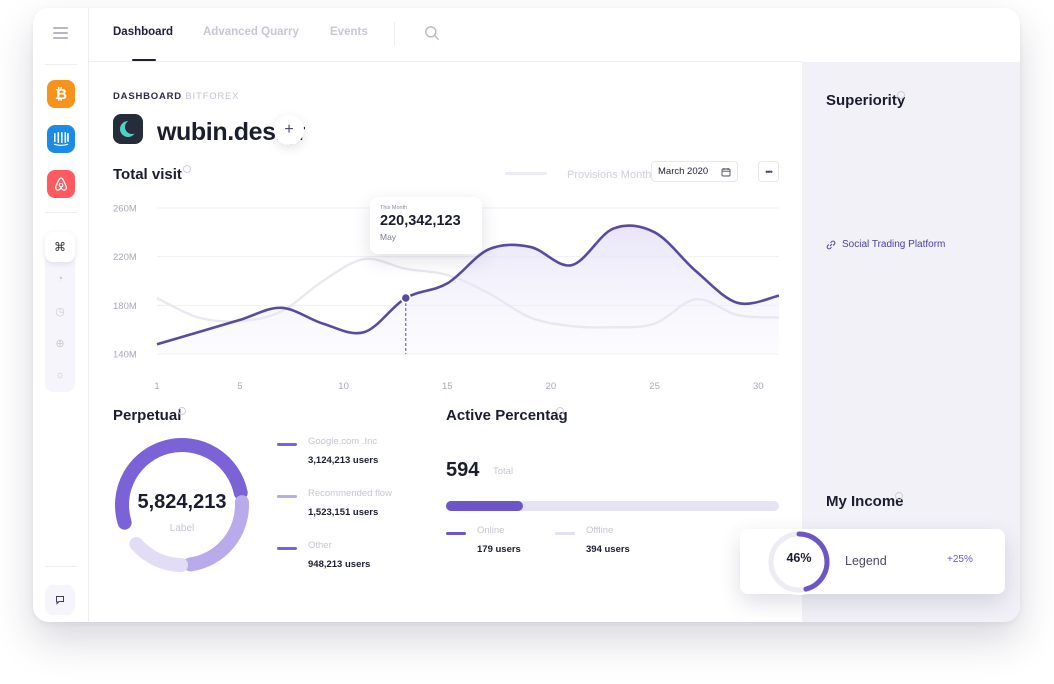 The image size is (1054, 684). Describe the element at coordinates (147, 415) in the screenshot. I see `perpetual-title: Perpetual` at that location.